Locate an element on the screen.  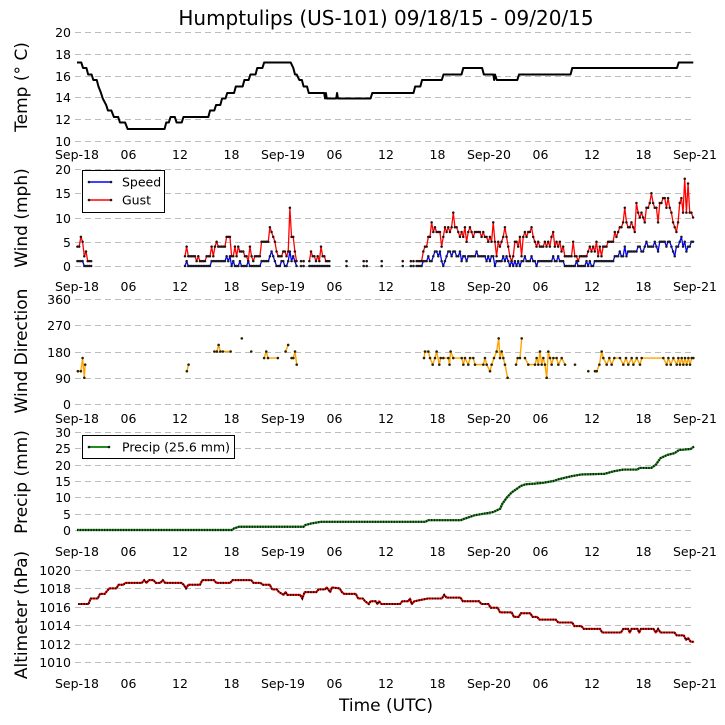
wind-x-tick-label: Sep-19 is located at coordinates (283, 286).